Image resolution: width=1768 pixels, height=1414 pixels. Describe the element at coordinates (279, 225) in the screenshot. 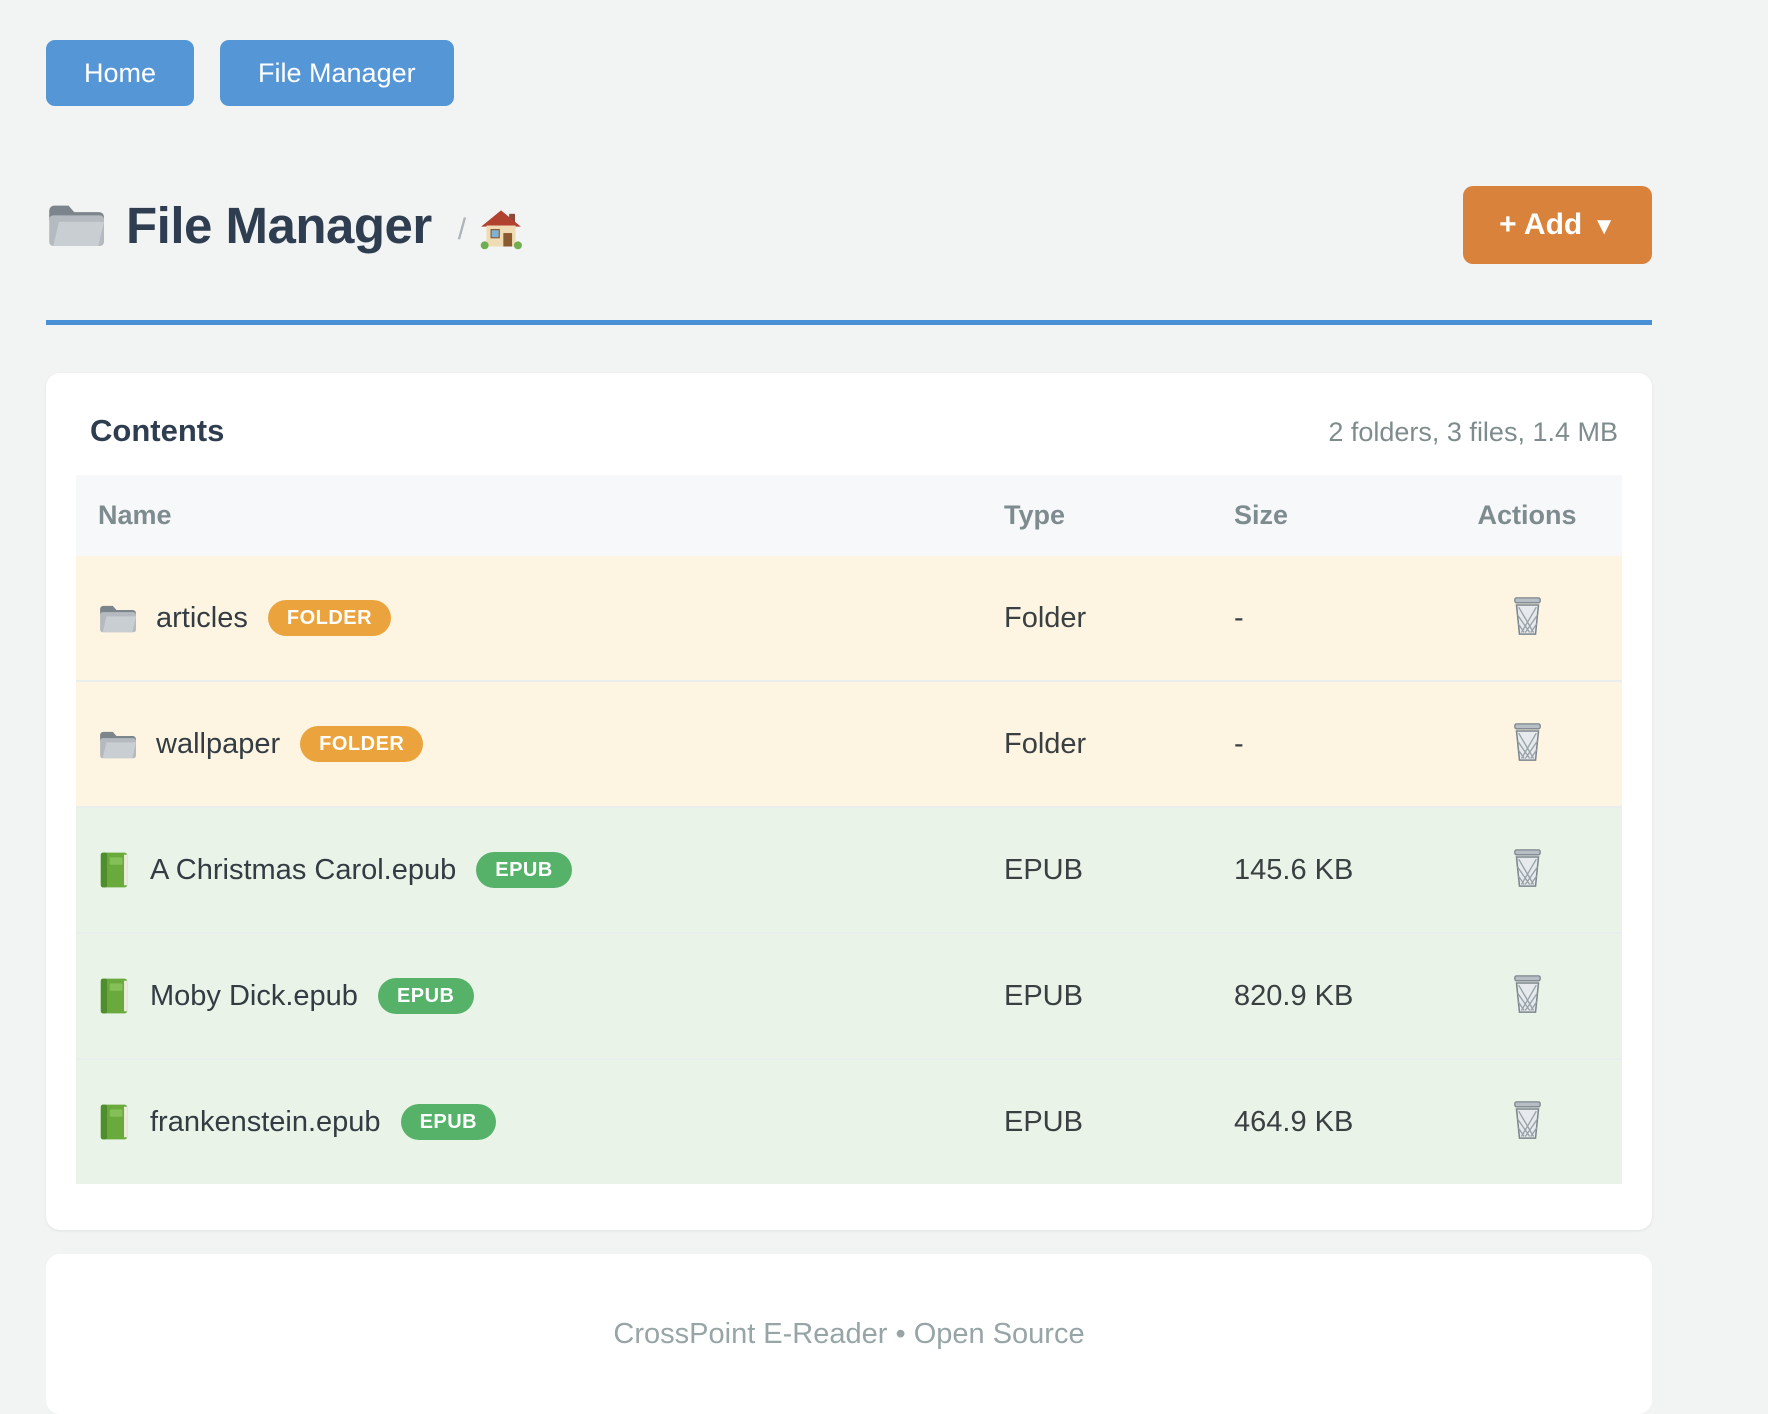

I see `page-title: File Manager` at that location.